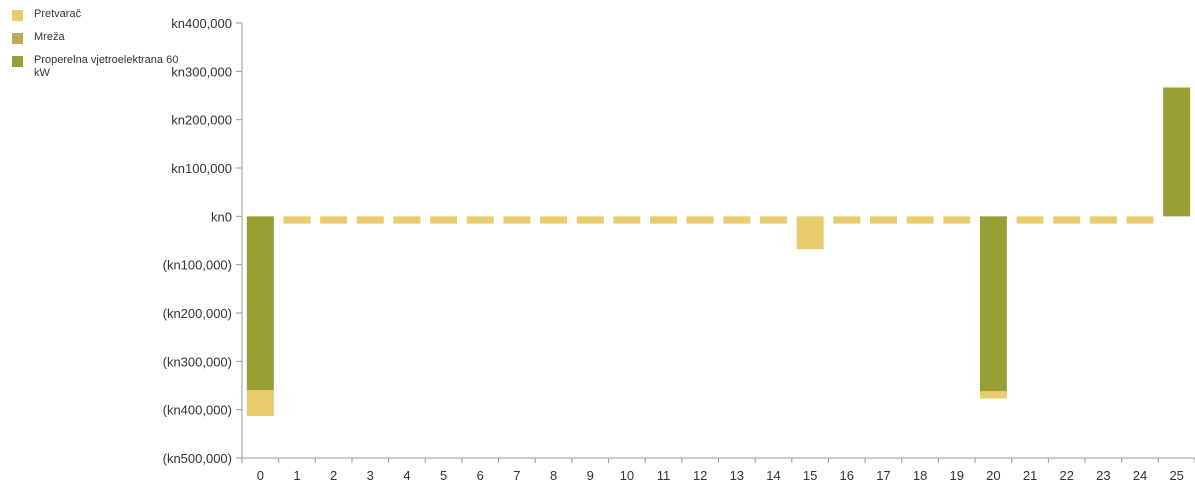 The height and width of the screenshot is (484, 1195). What do you see at coordinates (95, 14) in the screenshot?
I see `legend-item-pretvarac: Pretvarač` at bounding box center [95, 14].